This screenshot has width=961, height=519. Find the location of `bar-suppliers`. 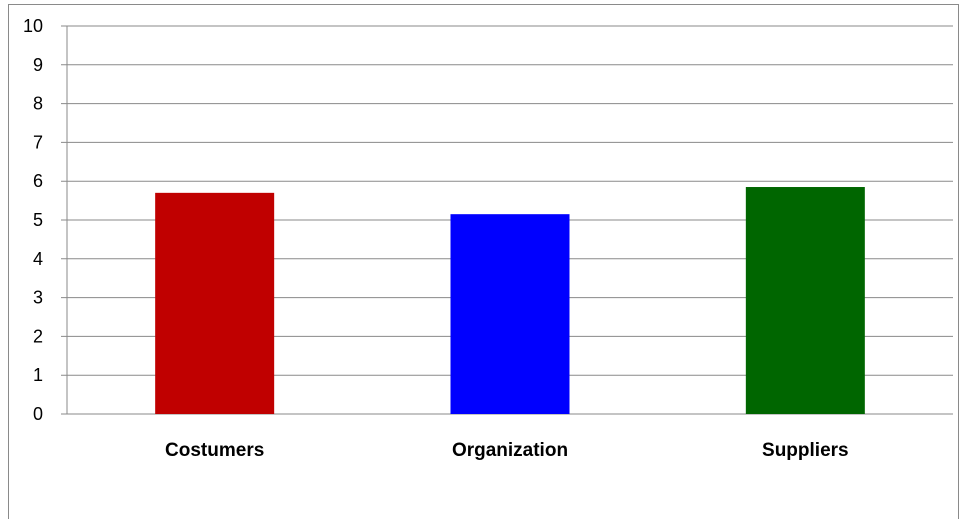

bar-suppliers is located at coordinates (805, 300).